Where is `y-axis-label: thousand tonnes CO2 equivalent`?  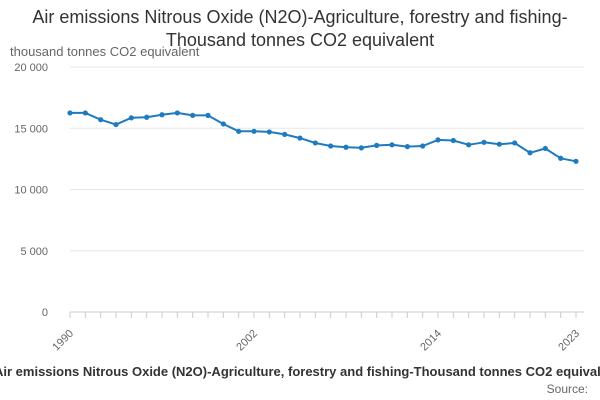 y-axis-label: thousand tonnes CO2 equivalent is located at coordinates (105, 51).